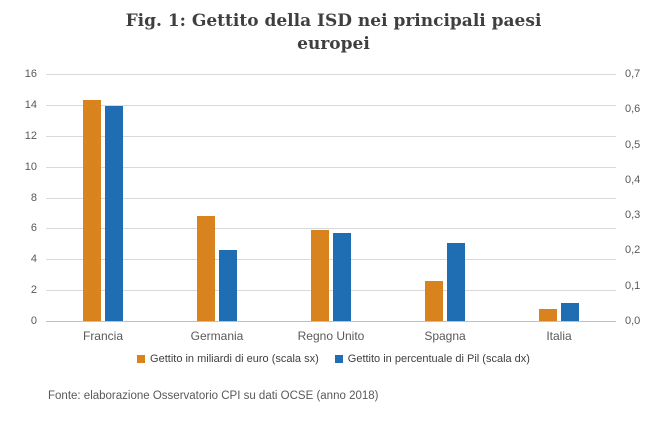 This screenshot has width=667, height=427. Describe the element at coordinates (559, 336) in the screenshot. I see `category-label: Italia` at that location.